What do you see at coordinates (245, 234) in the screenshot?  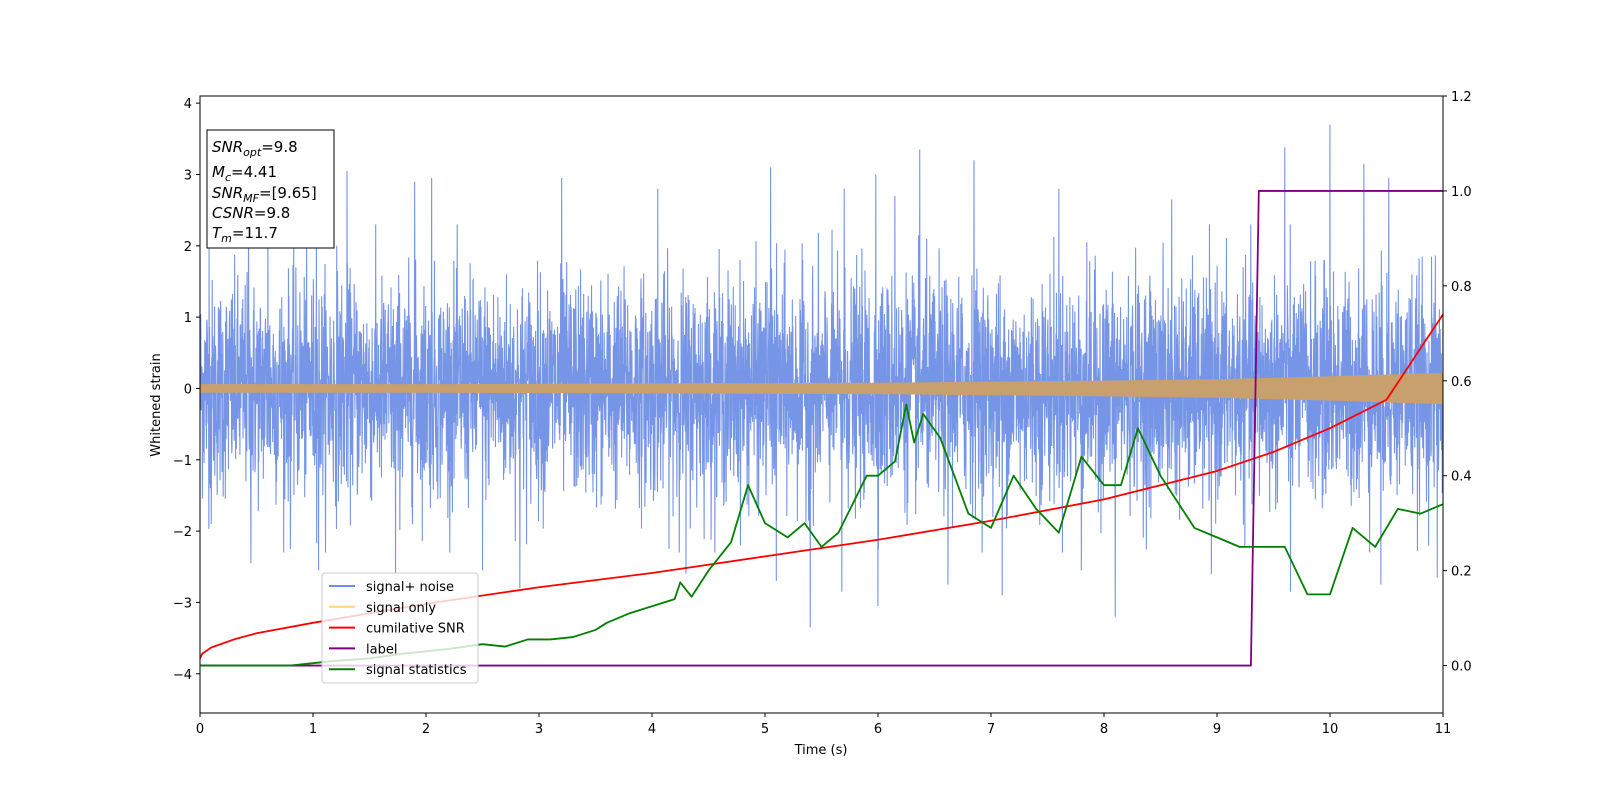 I see `info-tm: Tm=11.7` at bounding box center [245, 234].